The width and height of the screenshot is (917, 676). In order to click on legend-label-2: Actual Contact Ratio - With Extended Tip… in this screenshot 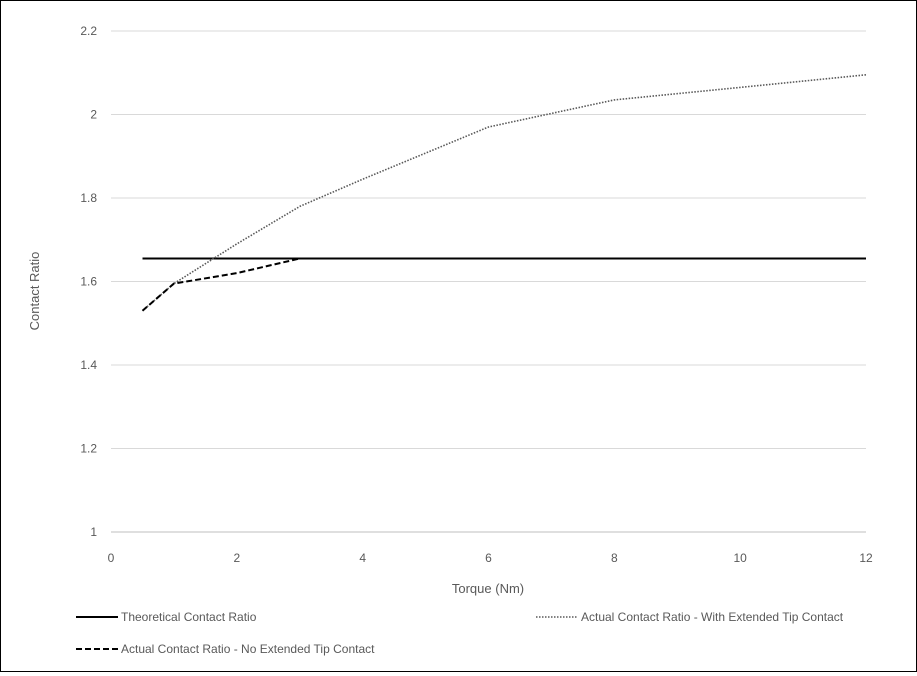, I will do `click(712, 617)`.